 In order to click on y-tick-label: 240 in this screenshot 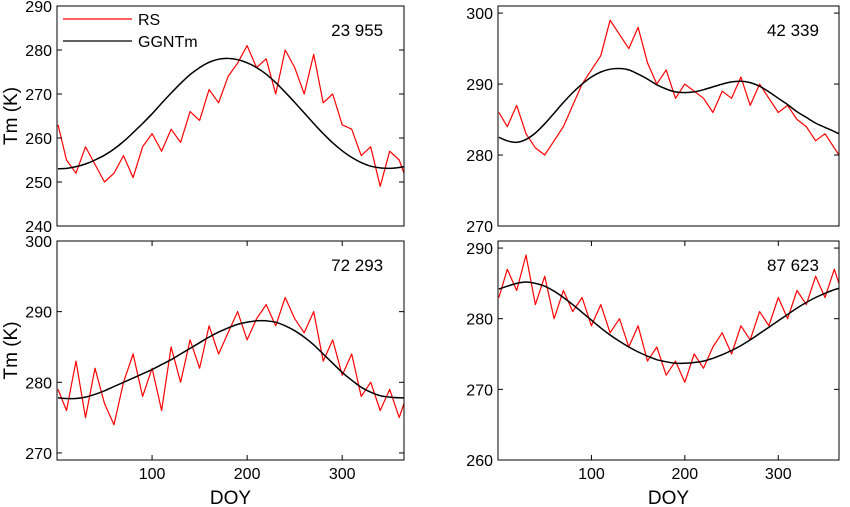, I will do `click(38, 227)`.